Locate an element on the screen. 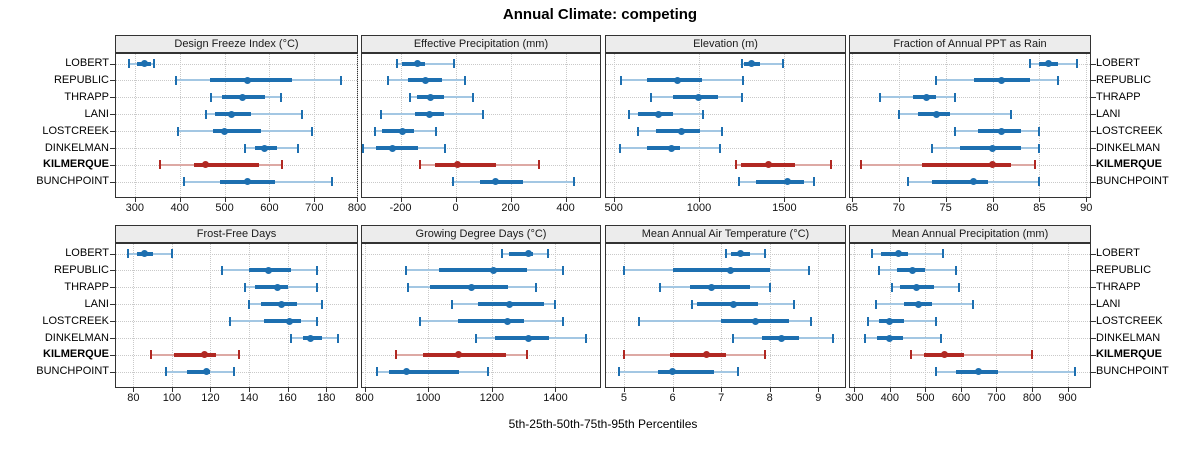  tick-label: 1200 is located at coordinates (492, 398).